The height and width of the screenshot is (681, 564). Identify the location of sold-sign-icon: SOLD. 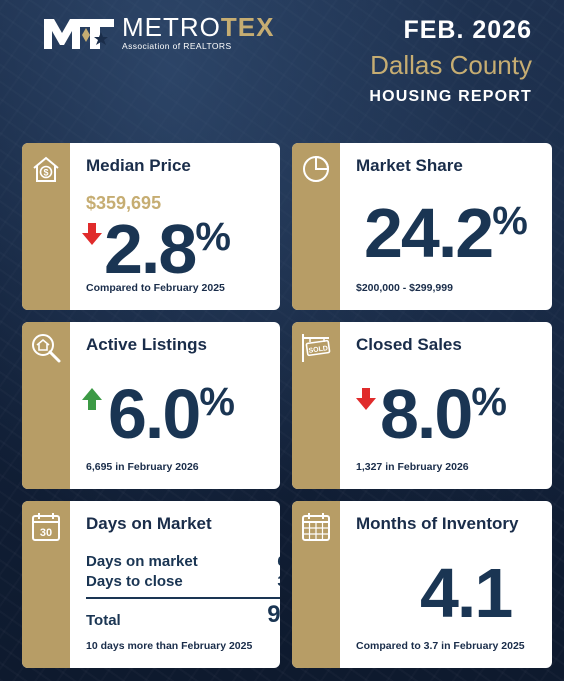
(316, 348).